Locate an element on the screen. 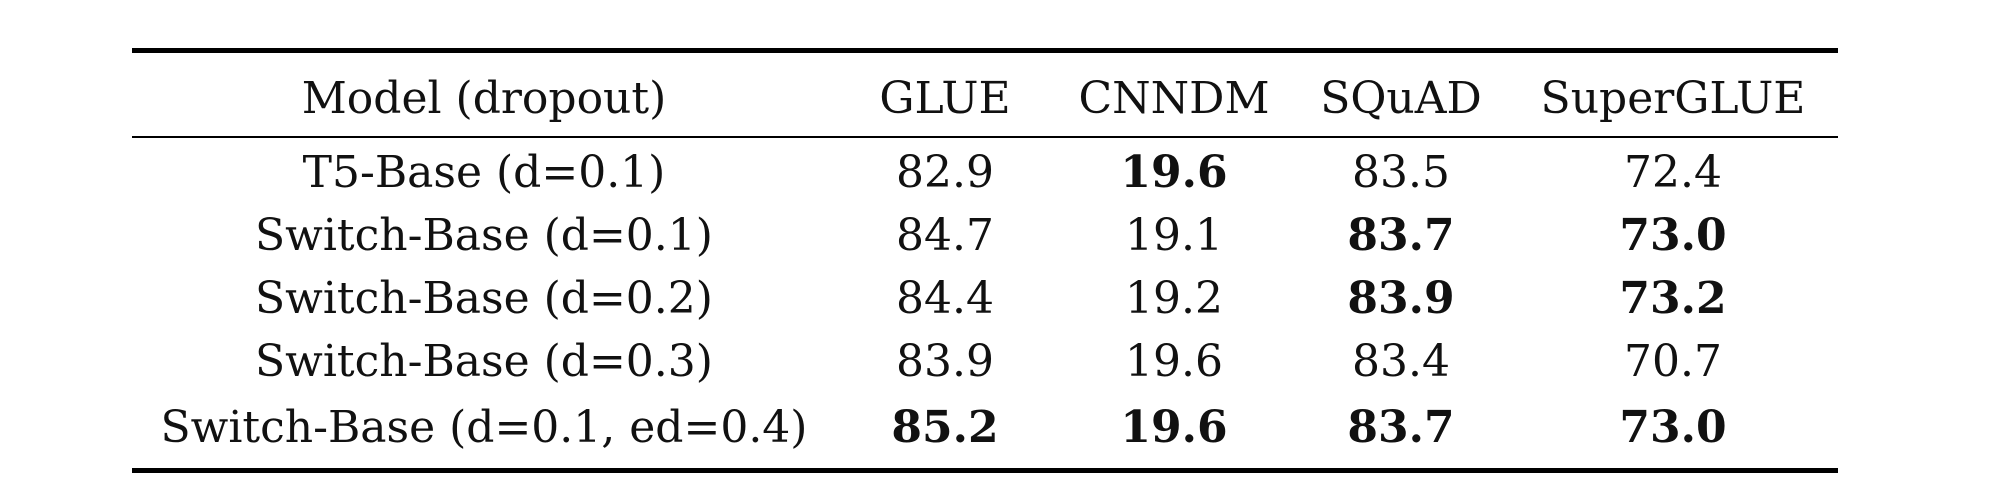 This screenshot has width=2014, height=490. cell-model: Switch-Base (d=0.3) is located at coordinates (484, 361).